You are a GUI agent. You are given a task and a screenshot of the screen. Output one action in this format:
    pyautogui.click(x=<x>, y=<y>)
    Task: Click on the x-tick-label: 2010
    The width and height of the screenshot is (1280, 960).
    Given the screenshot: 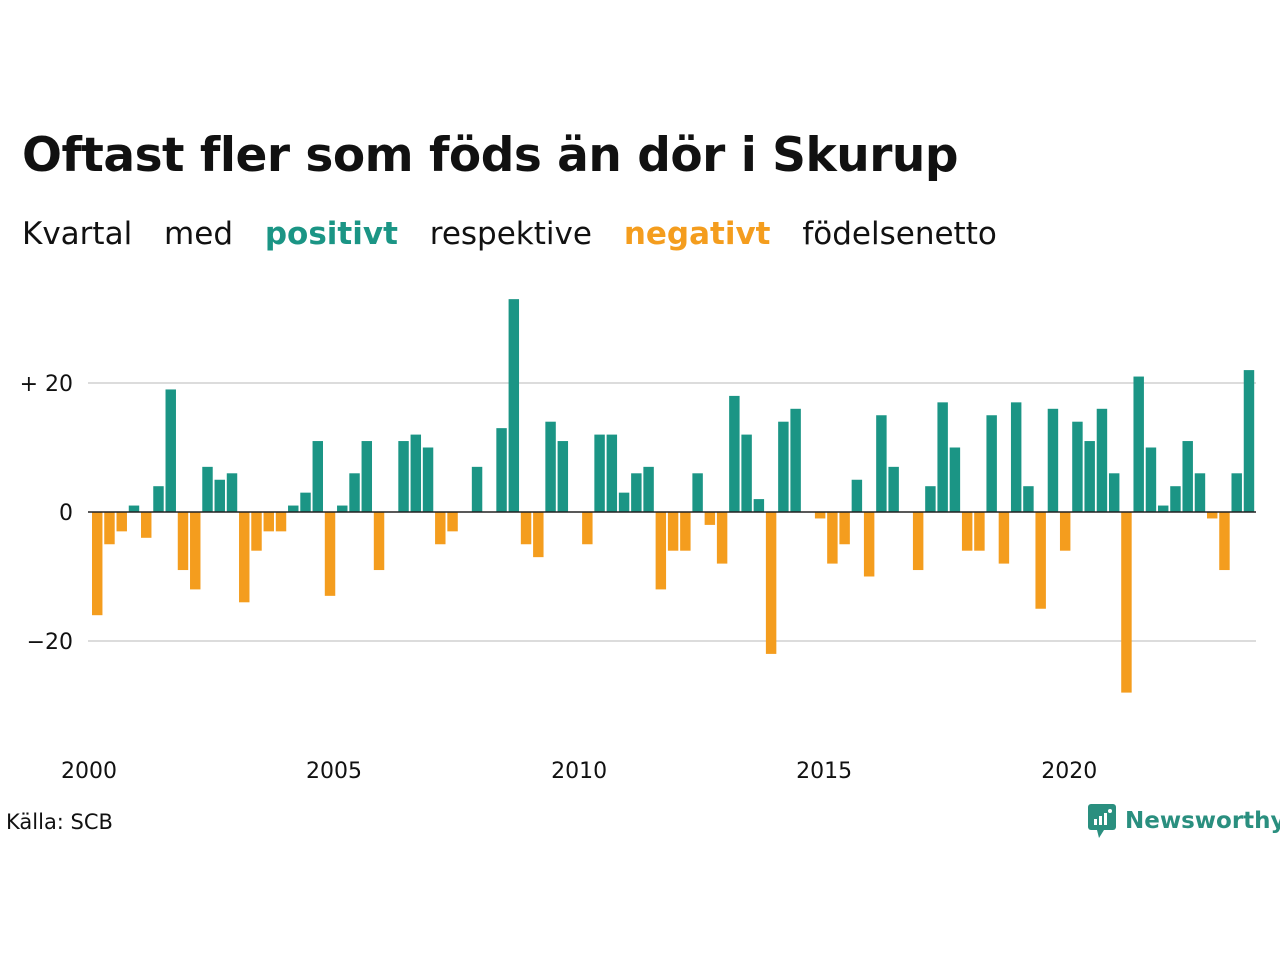 What is the action you would take?
    pyautogui.click(x=579, y=771)
    